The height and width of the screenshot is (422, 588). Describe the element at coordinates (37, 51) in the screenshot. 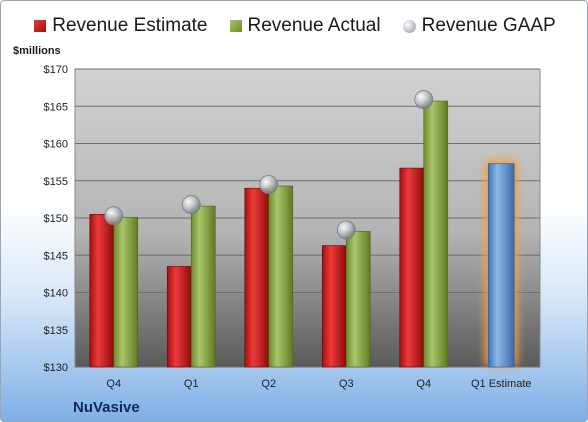

I see `y-axis-unit-label: $millions` at that location.